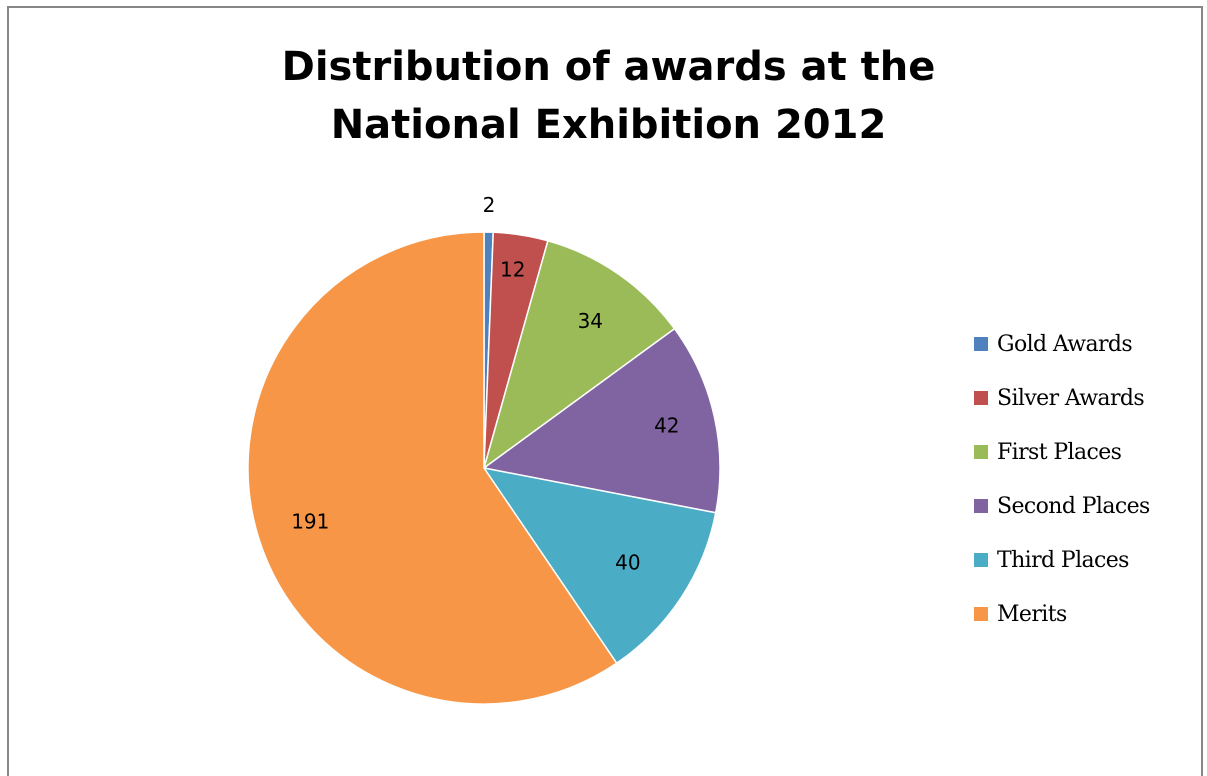 The height and width of the screenshot is (776, 1207). I want to click on pie-slice-first-places, so click(579, 354).